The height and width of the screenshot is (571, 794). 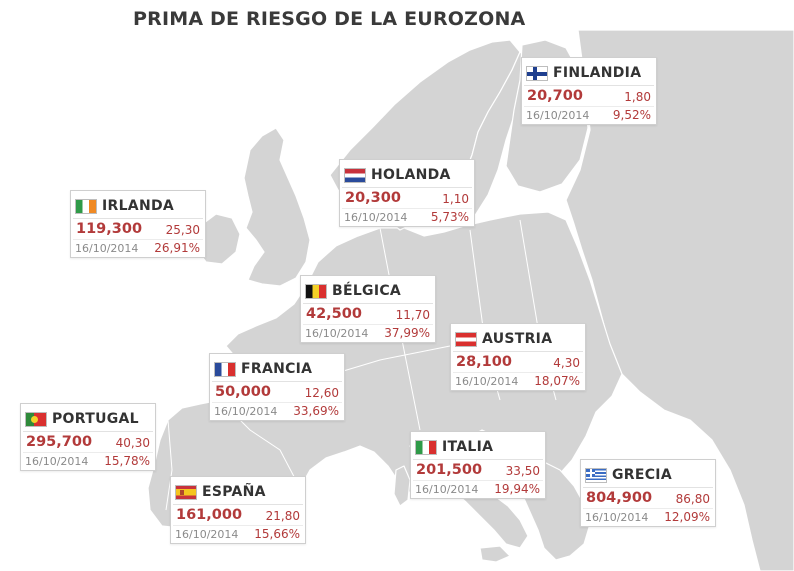 I want to click on austria-flag-icon, so click(x=466, y=339).